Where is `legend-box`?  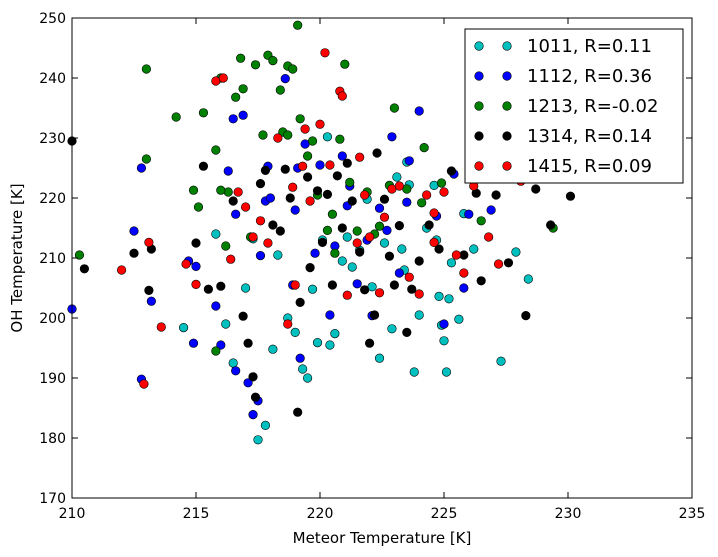 legend-box is located at coordinates (574, 106).